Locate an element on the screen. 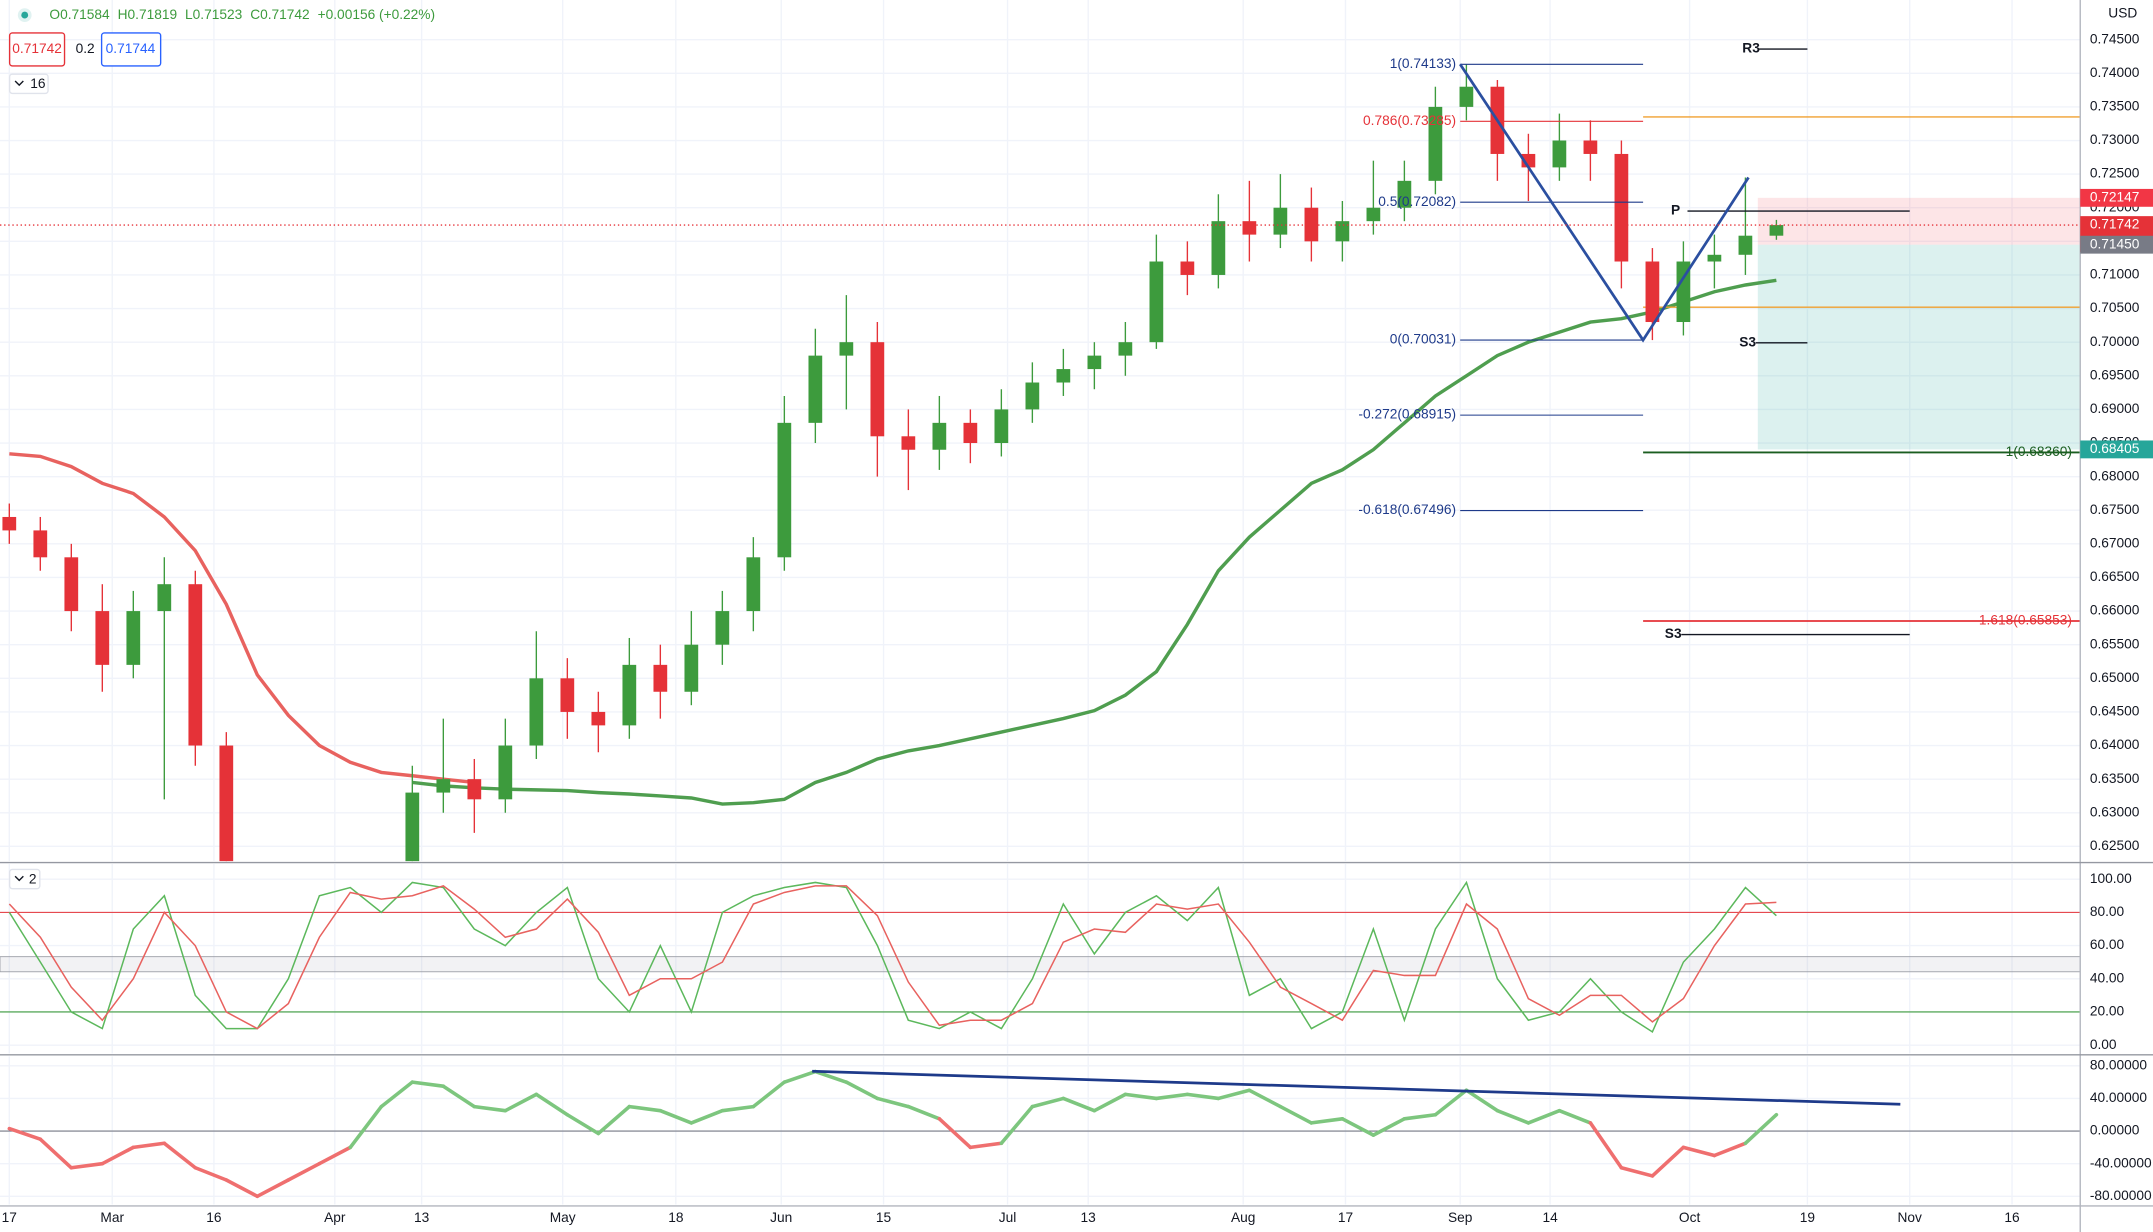  trend-line is located at coordinates (1356, 1087).